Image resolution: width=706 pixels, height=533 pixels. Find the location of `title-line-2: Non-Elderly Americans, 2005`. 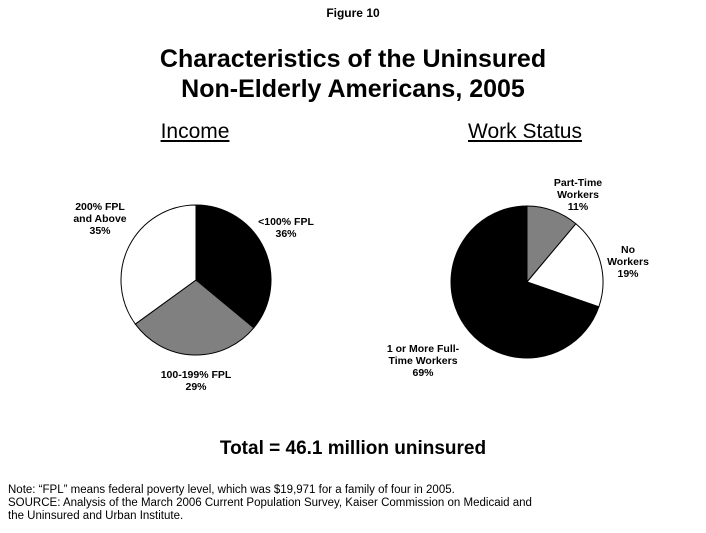

title-line-2: Non-Elderly Americans, 2005 is located at coordinates (353, 89).